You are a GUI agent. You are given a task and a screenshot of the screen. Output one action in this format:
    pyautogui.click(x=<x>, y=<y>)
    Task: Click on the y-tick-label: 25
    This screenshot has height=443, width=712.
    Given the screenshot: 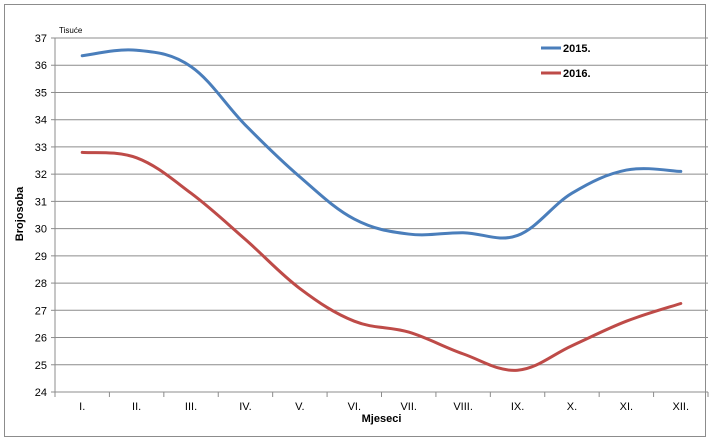 What is the action you would take?
    pyautogui.click(x=41, y=366)
    